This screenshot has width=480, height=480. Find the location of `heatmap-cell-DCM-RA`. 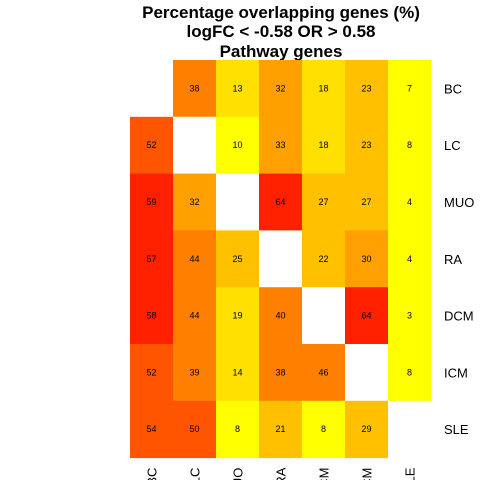

heatmap-cell-DCM-RA is located at coordinates (281, 316).